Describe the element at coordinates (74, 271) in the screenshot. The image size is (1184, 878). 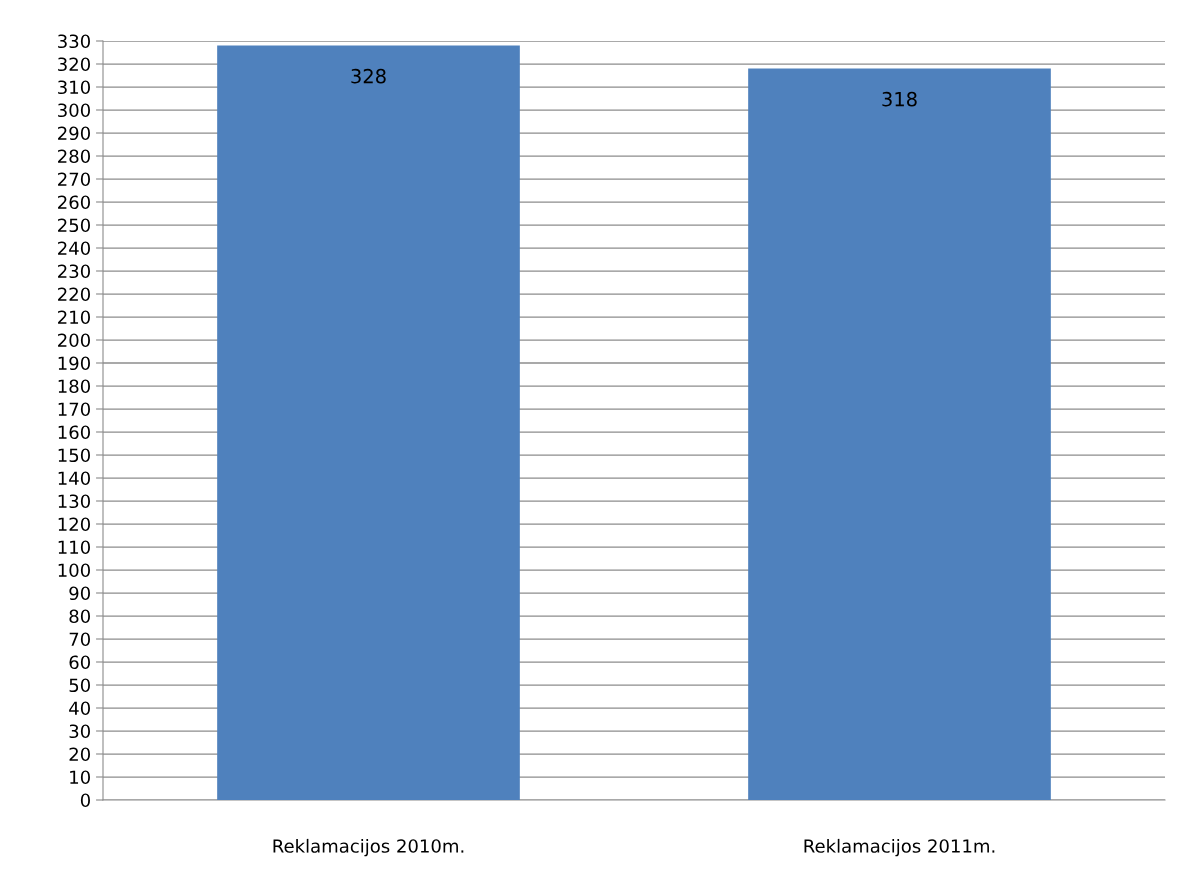
I see `y-tick-label: 230` at that location.